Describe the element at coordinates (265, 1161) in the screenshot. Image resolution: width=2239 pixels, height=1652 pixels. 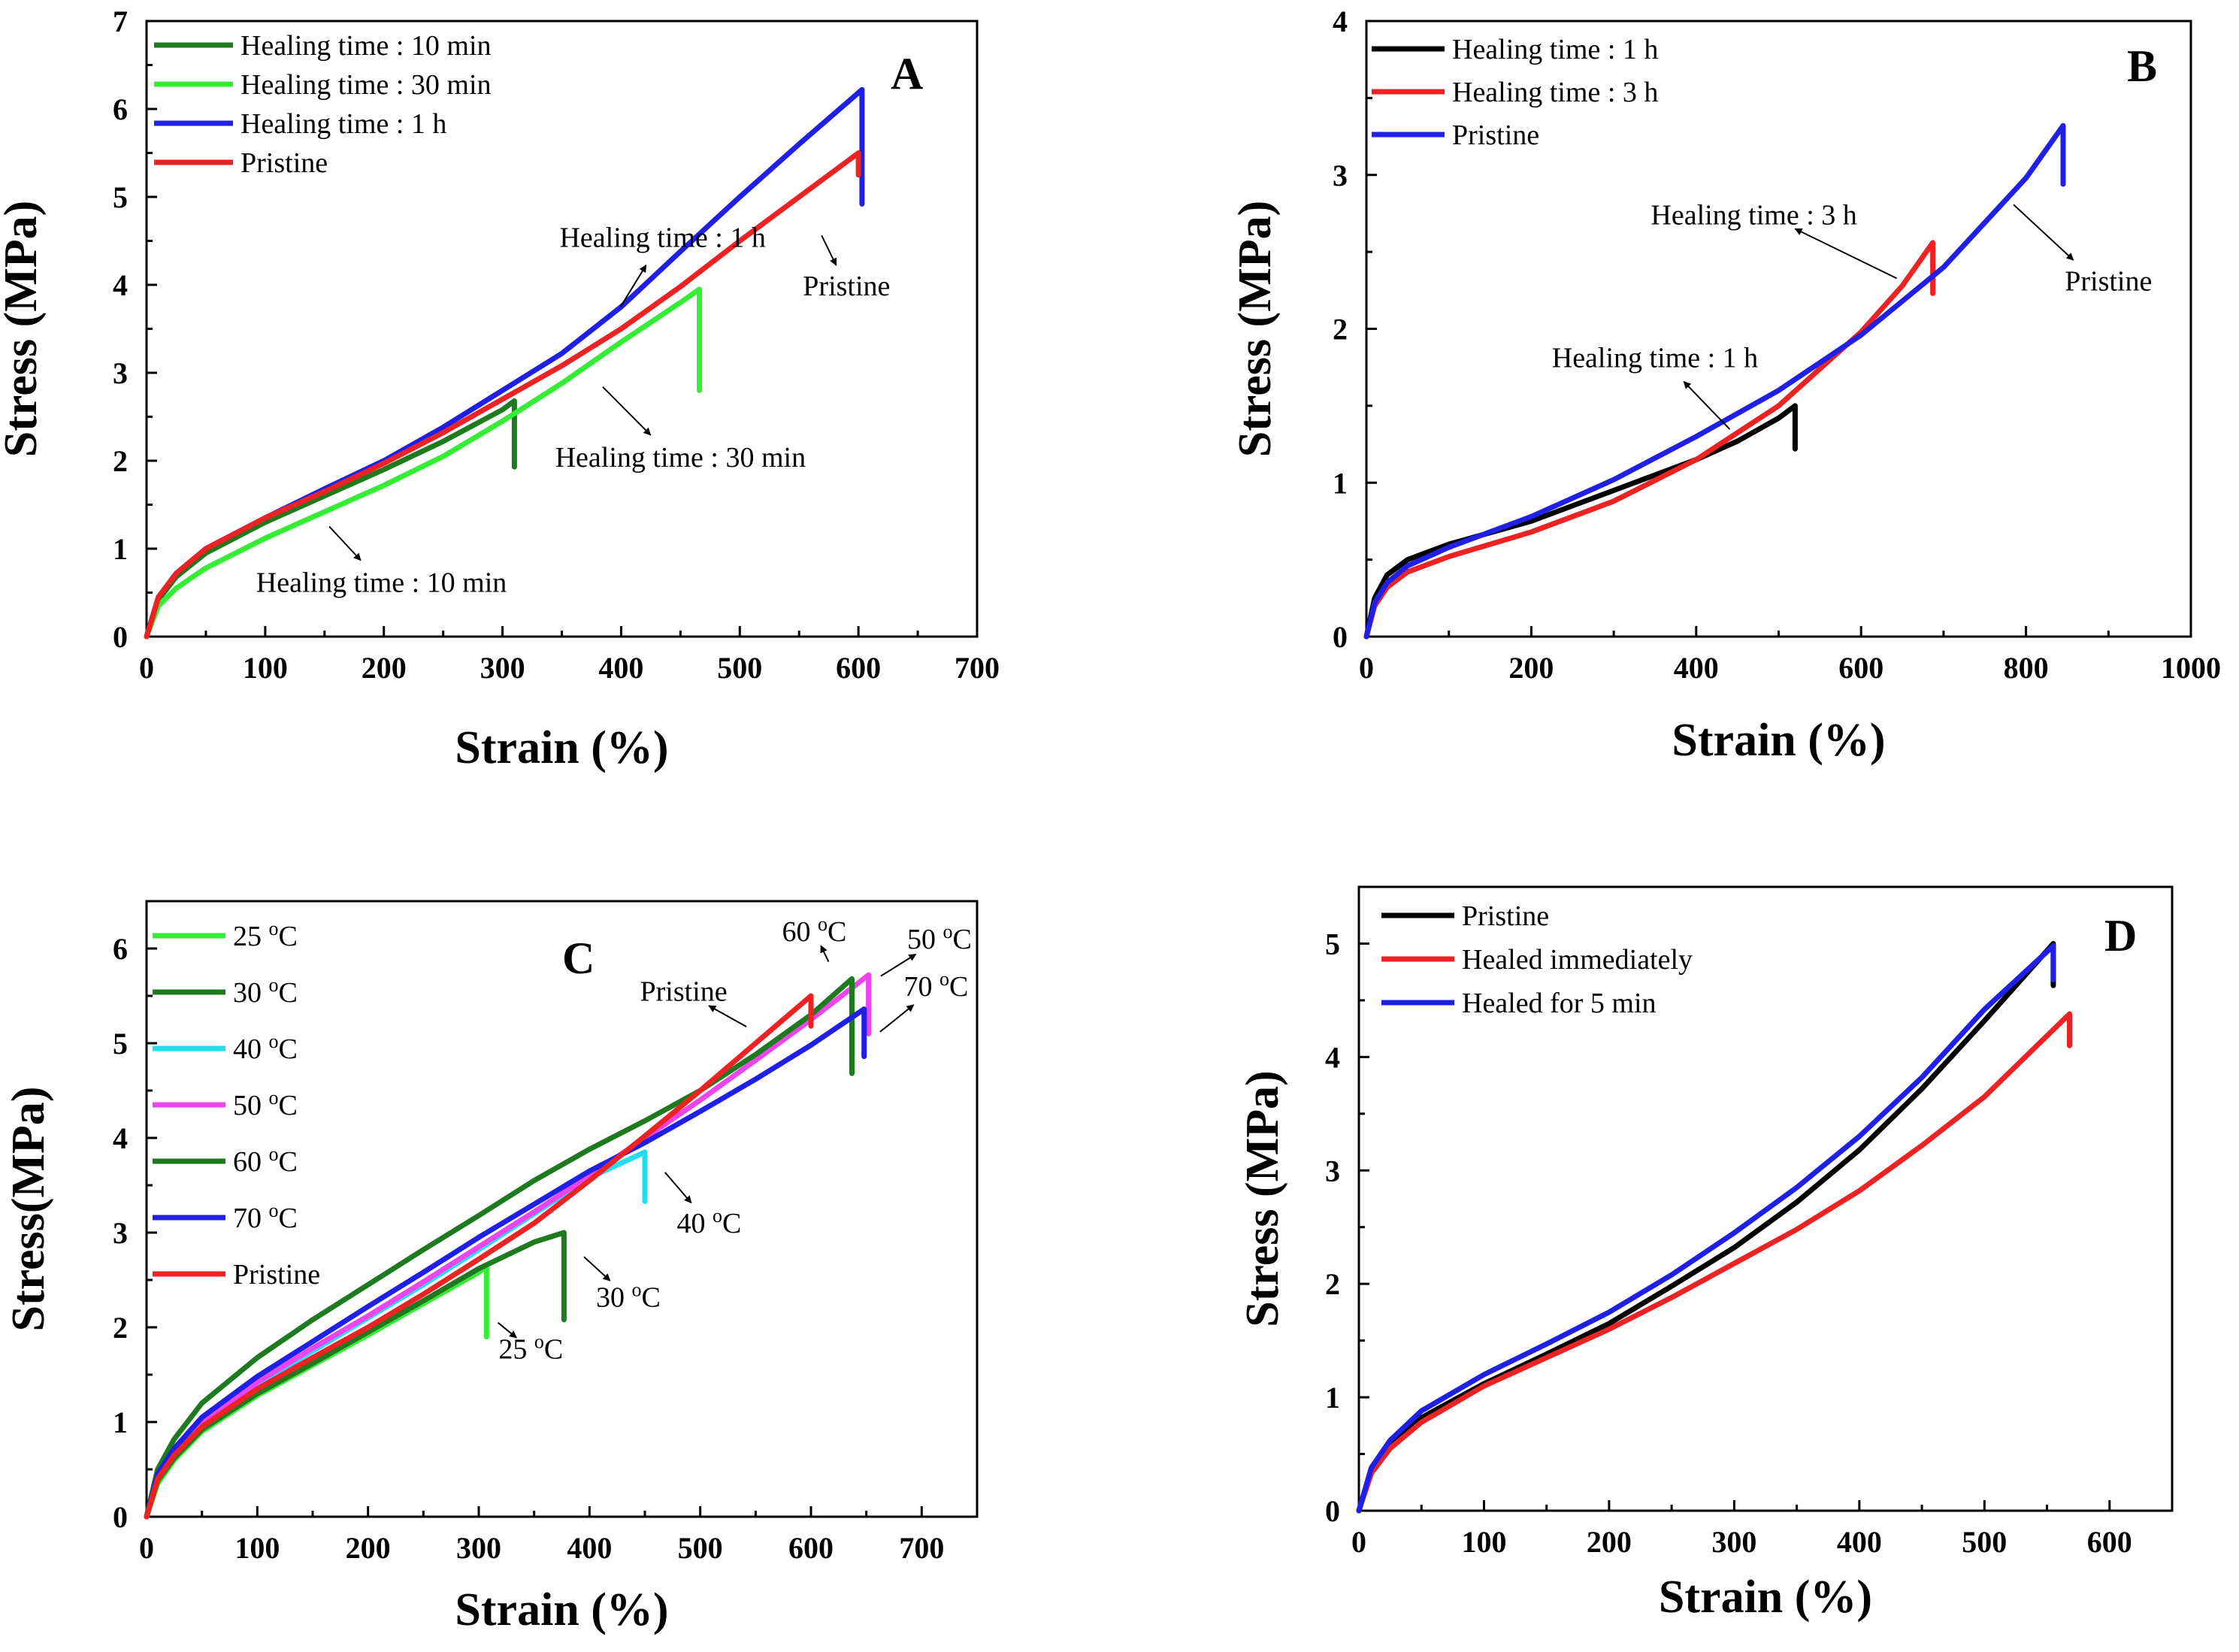
I see `panel-c-legend-label-60-oc: 60 oC` at that location.